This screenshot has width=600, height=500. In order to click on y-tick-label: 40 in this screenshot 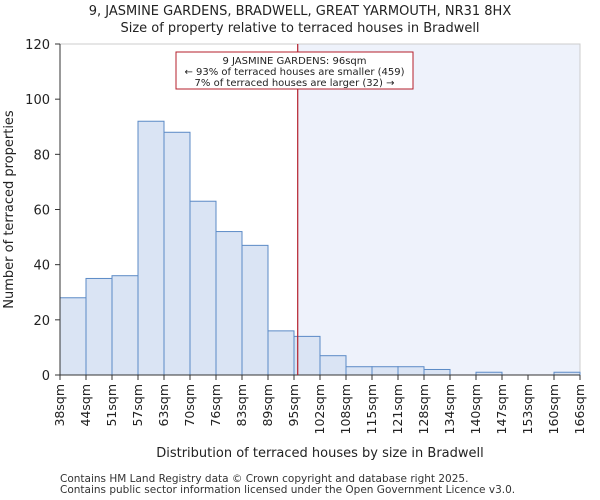, I will do `click(41, 266)`.